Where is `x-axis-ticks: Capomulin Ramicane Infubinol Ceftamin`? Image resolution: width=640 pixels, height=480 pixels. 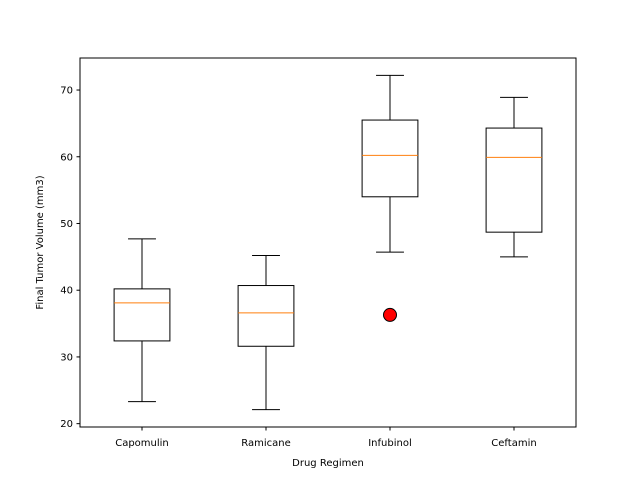
x-axis-ticks: Capomulin Ramicane Infubinol Ceftamin is located at coordinates (326, 438).